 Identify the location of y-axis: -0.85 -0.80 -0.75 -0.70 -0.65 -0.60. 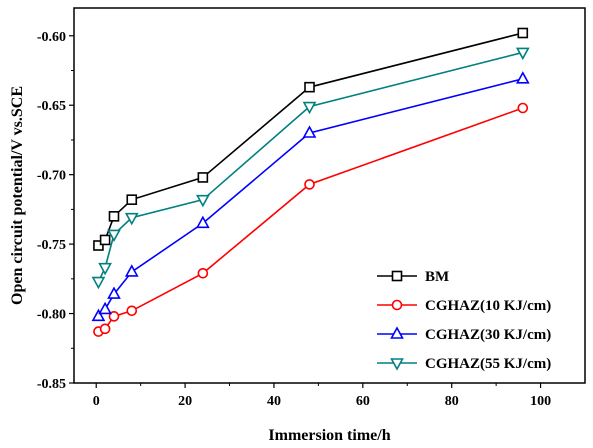
(55, 211).